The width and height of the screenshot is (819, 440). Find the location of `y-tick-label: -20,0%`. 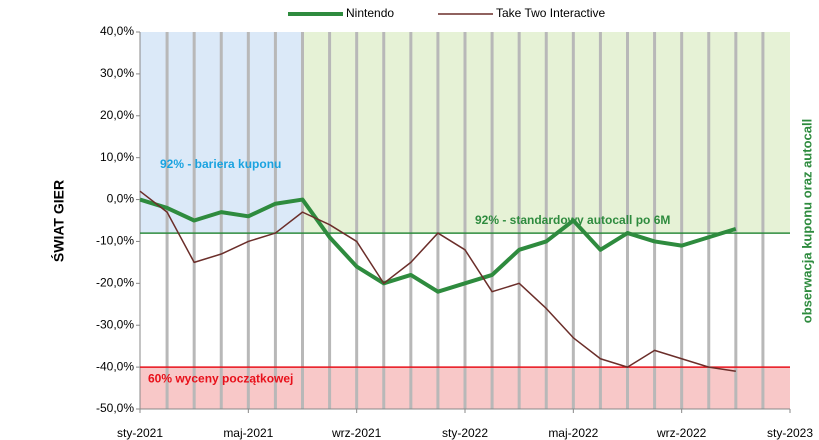

y-tick-label: -20,0% is located at coordinates (115, 283).